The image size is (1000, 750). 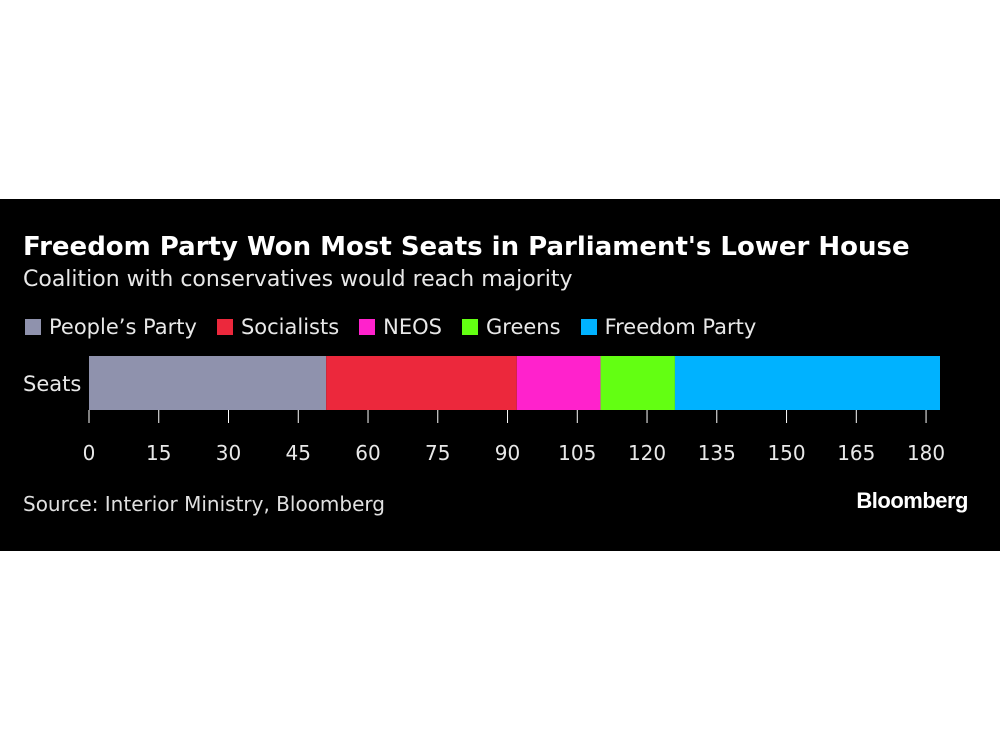 What do you see at coordinates (123, 327) in the screenshot?
I see `legend-label-peoples-party: People’s Party` at bounding box center [123, 327].